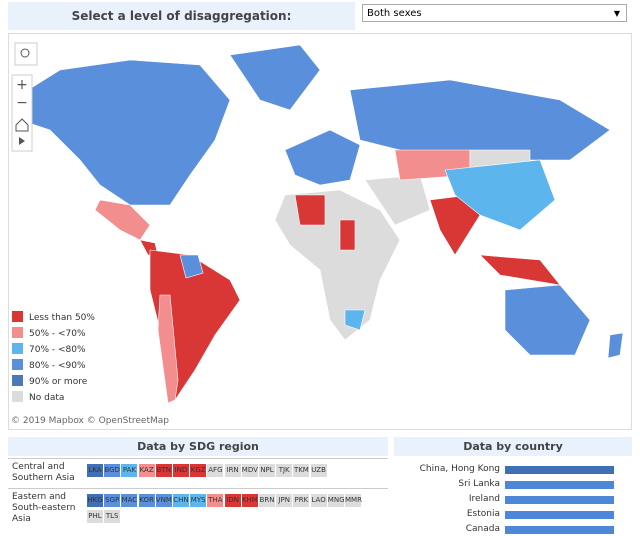  I want to click on map-controls: + −, so click(24, 97).